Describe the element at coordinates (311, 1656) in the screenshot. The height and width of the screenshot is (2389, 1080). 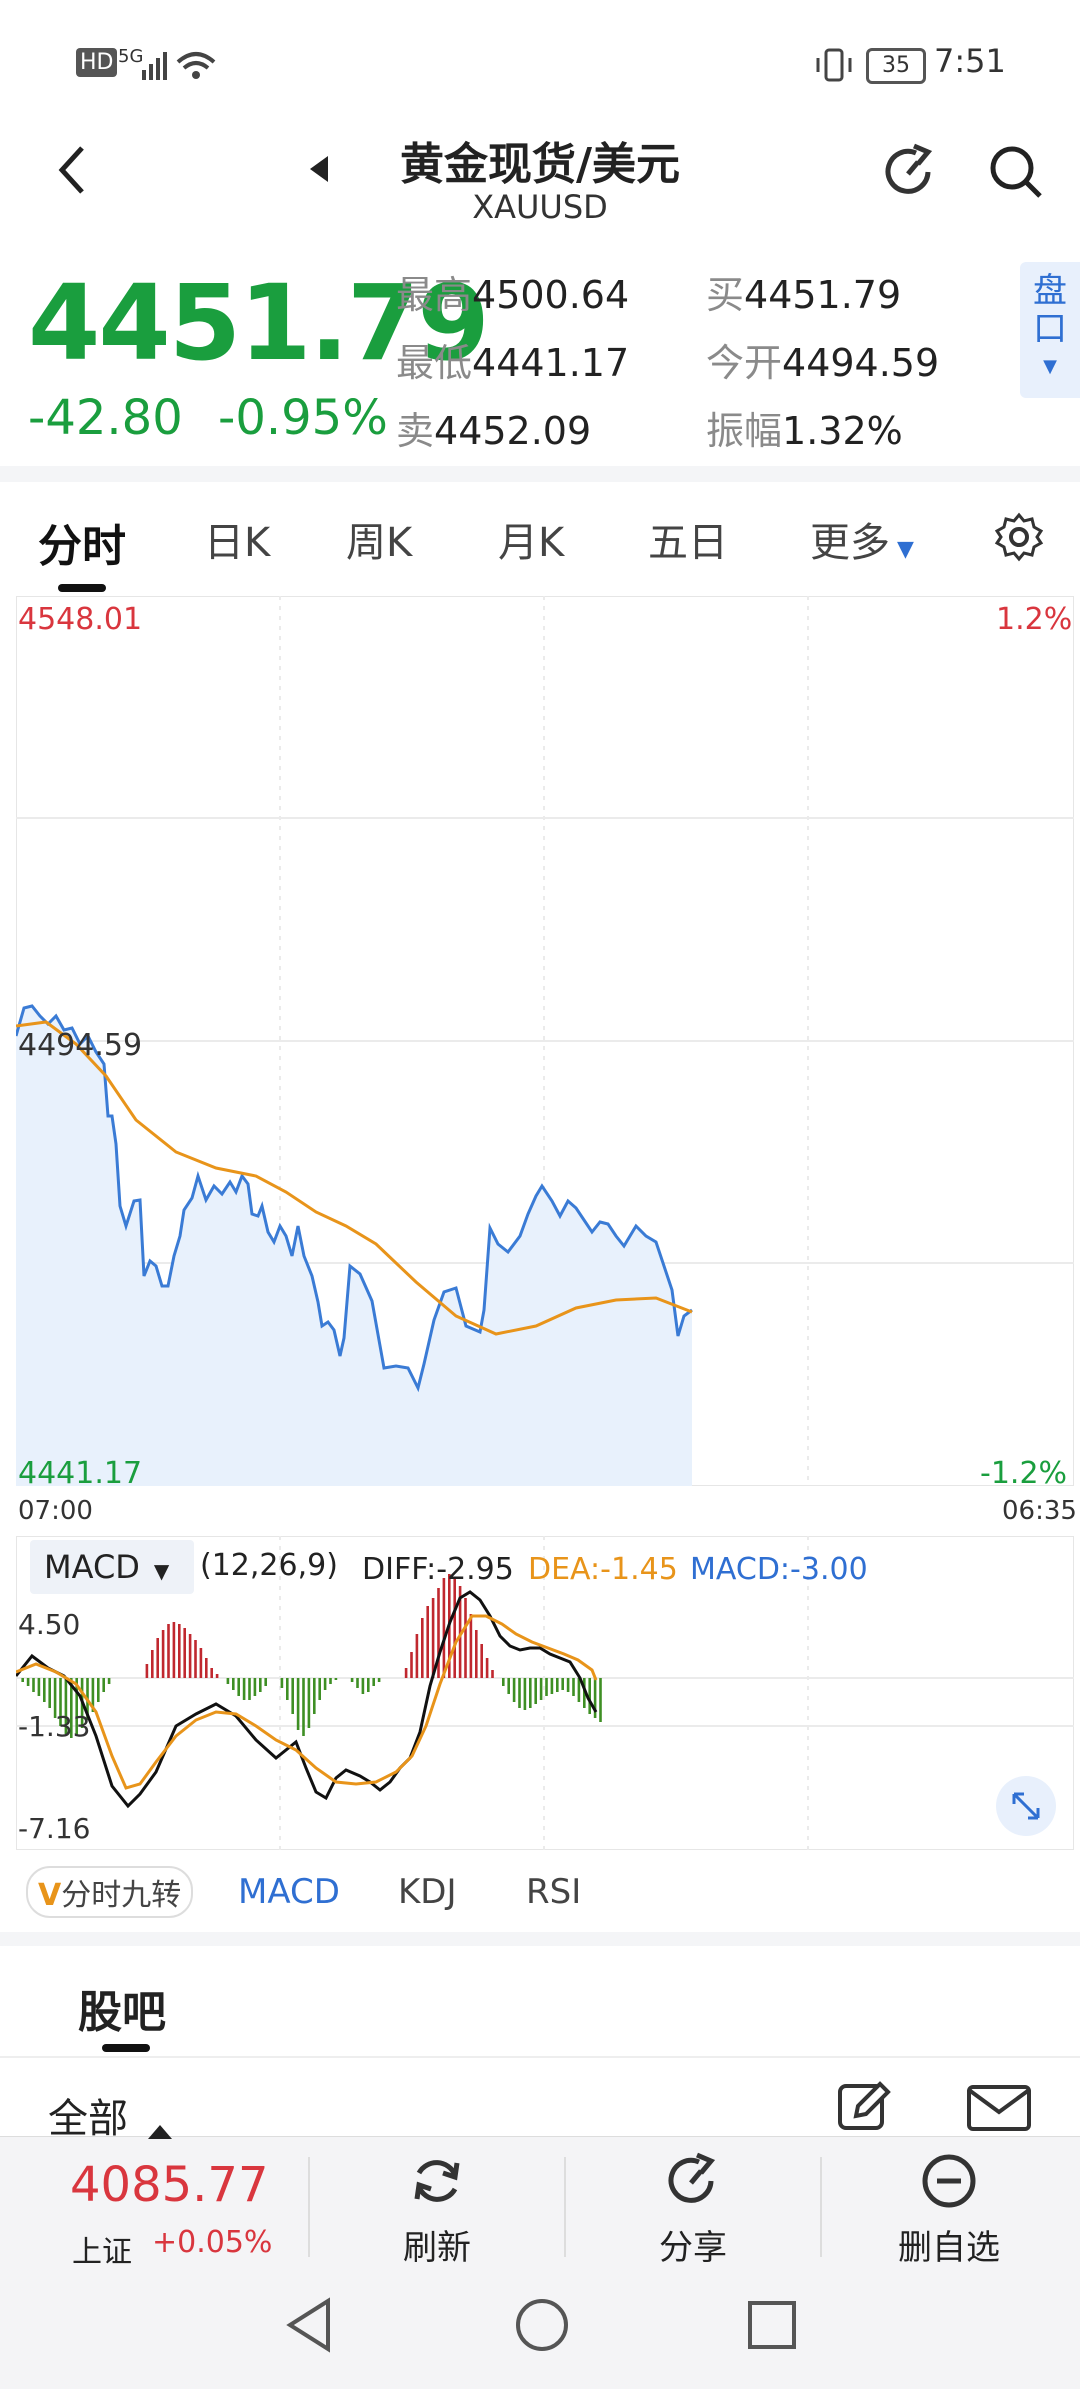
I see `macd-histogram` at that location.